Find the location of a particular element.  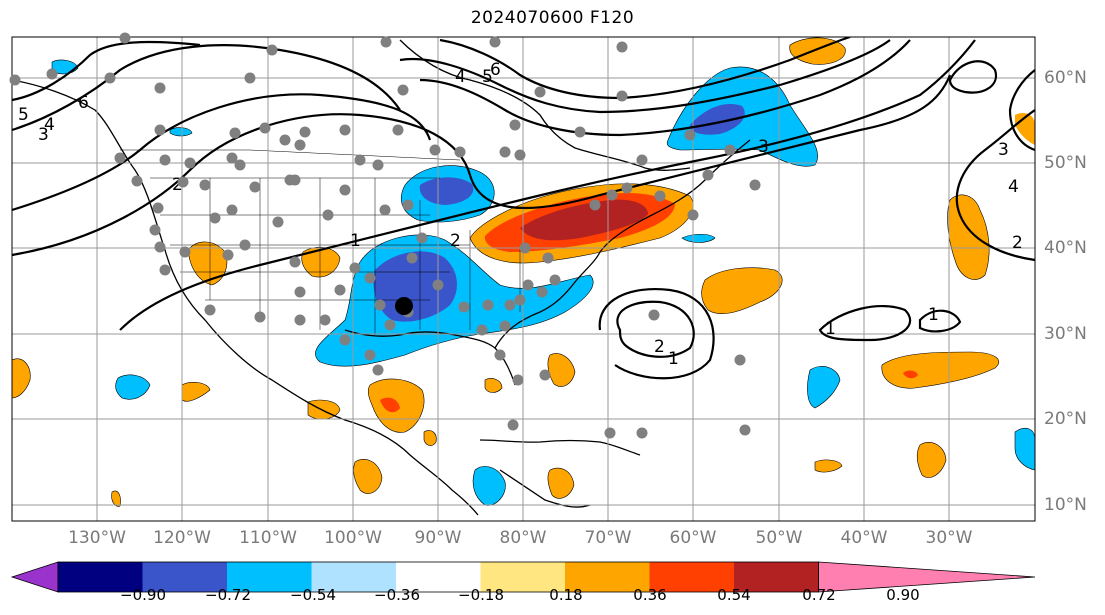

colorbar-tick-label: 0.54 is located at coordinates (734, 595).